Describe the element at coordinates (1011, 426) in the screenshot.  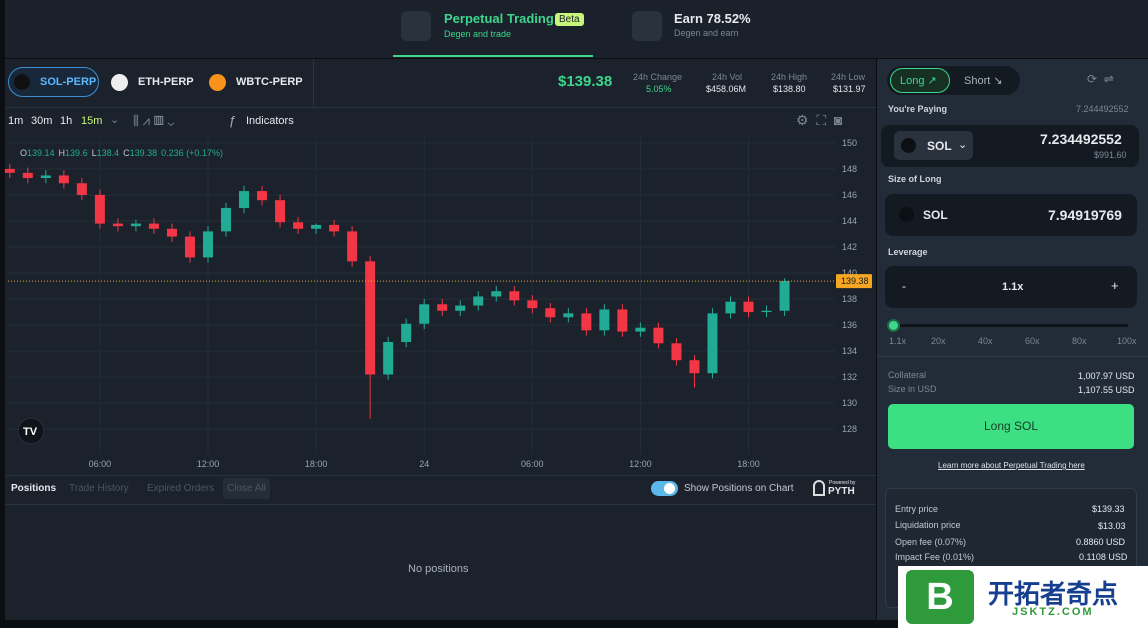
I see `submit-button: Long SOL` at that location.